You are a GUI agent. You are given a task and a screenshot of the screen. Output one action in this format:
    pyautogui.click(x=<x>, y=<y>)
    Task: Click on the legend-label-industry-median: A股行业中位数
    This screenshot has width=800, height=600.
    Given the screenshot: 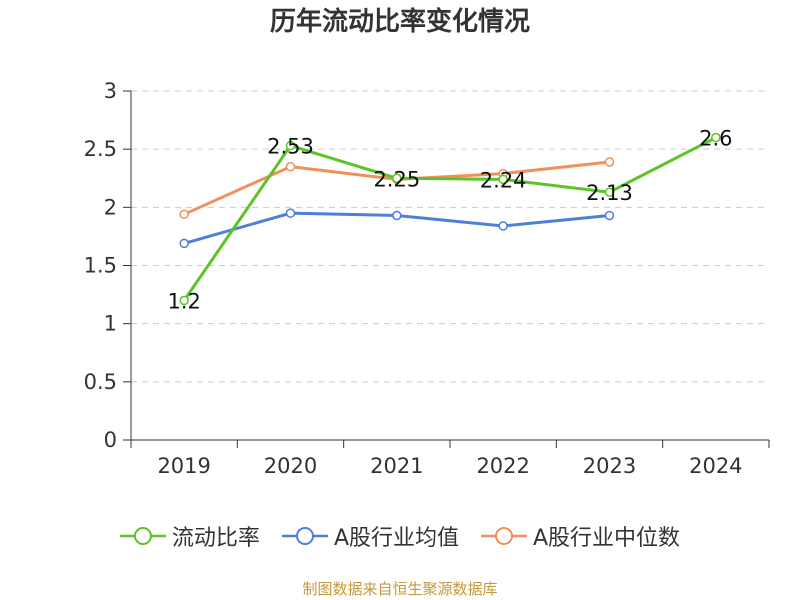 What is the action you would take?
    pyautogui.click(x=607, y=538)
    